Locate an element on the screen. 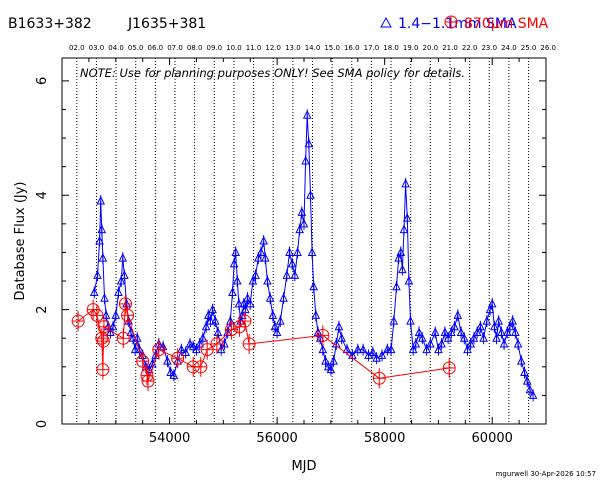 This screenshot has height=481, width=601. x-tick-label: 58000 is located at coordinates (384, 438).